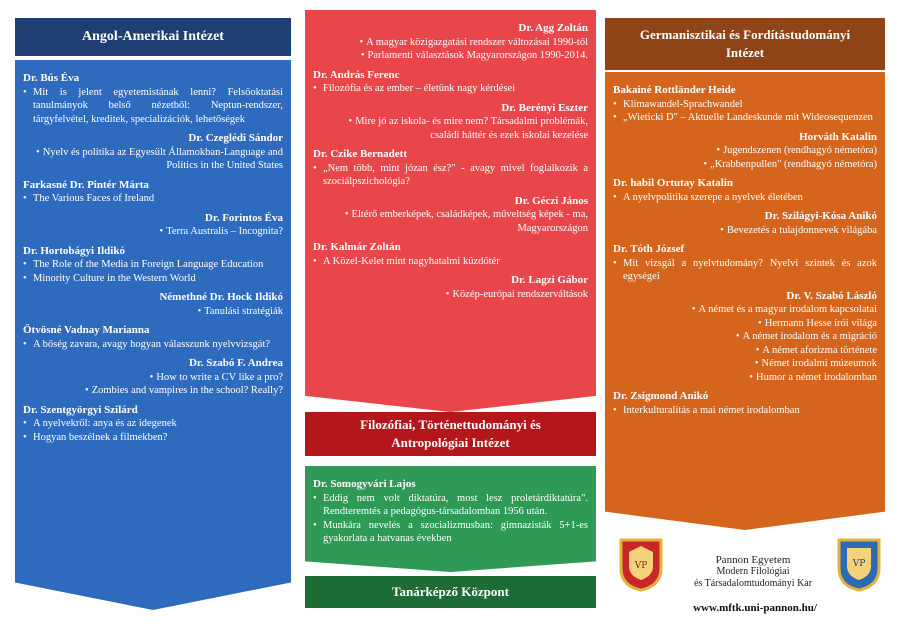  Describe the element at coordinates (745, 351) in the screenshot. I see `lecture-topic: A német aforizma története` at that location.